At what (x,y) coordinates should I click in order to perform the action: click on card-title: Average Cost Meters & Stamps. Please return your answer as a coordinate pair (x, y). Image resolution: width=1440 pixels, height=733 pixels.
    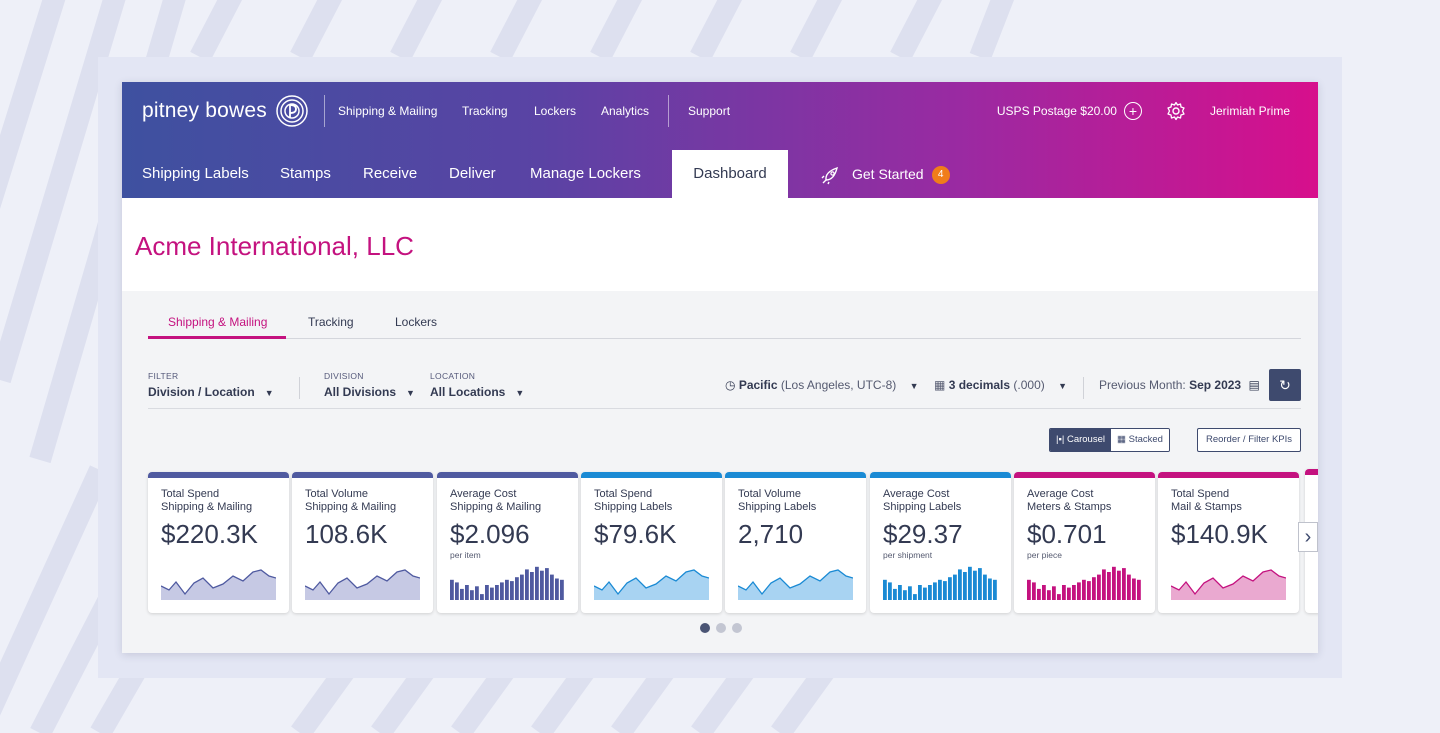
    Looking at the image, I should click on (1069, 501).